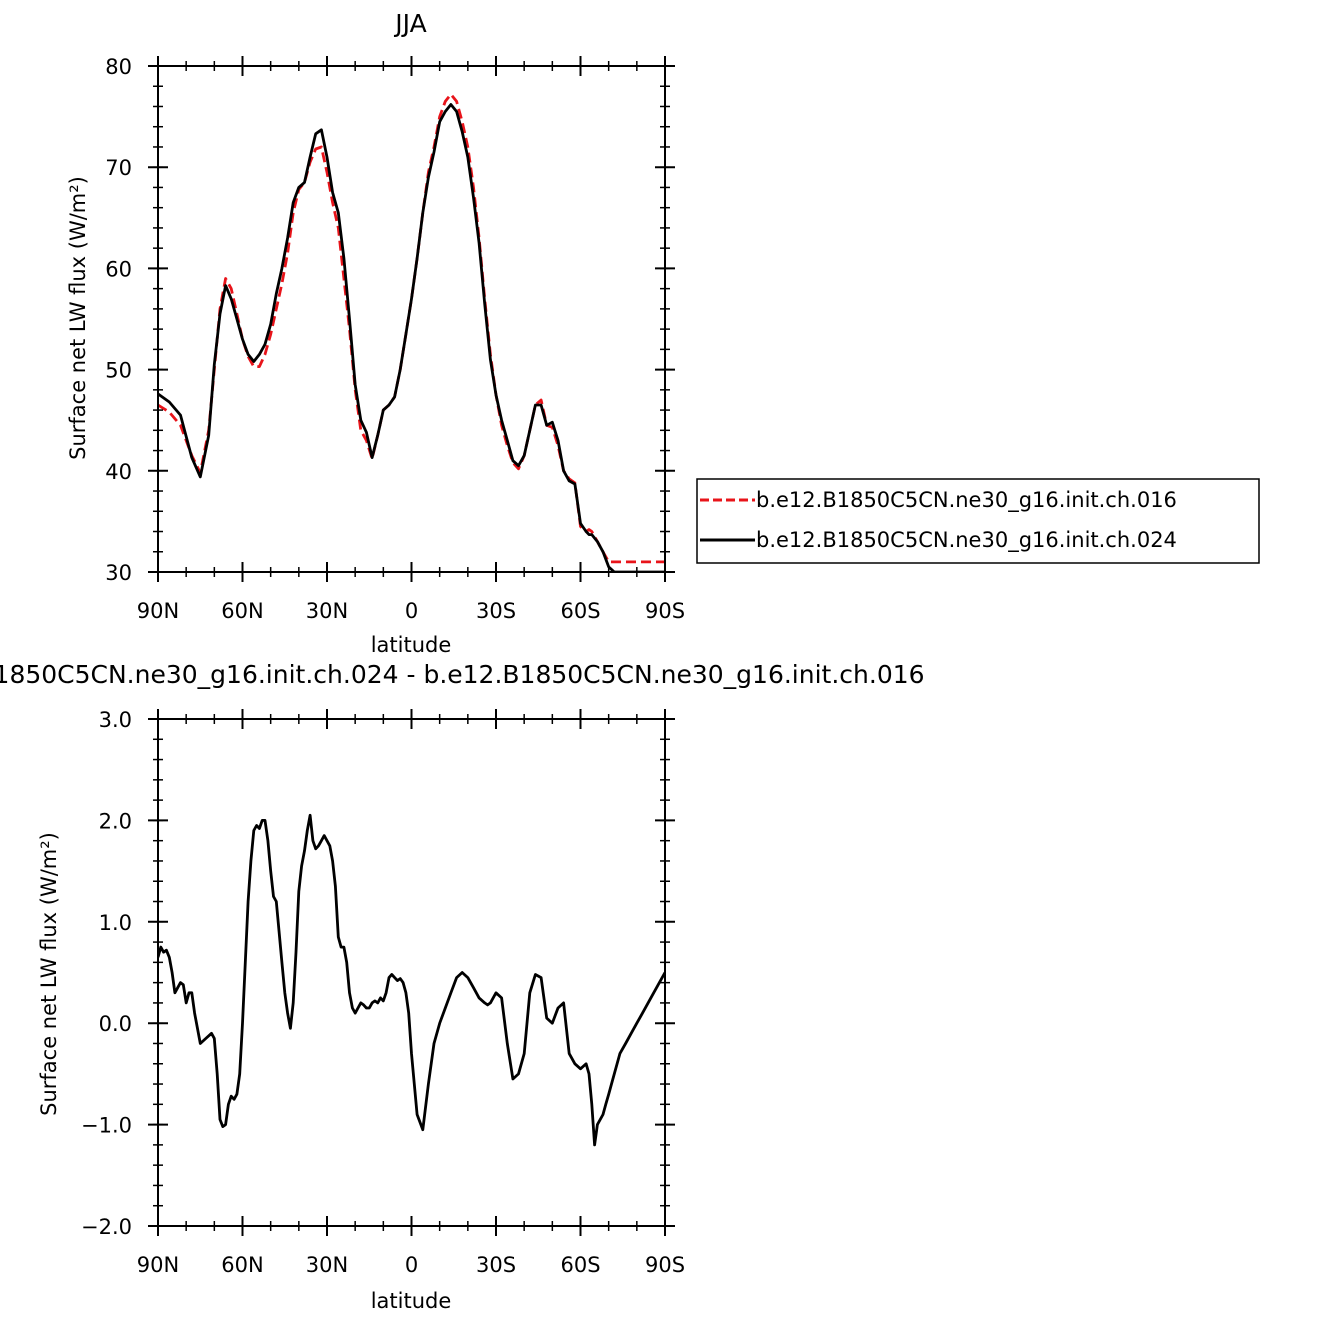 Image resolution: width=1322 pixels, height=1319 pixels. What do you see at coordinates (580, 611) in the screenshot?
I see `top-x-tick-label: 60S` at bounding box center [580, 611].